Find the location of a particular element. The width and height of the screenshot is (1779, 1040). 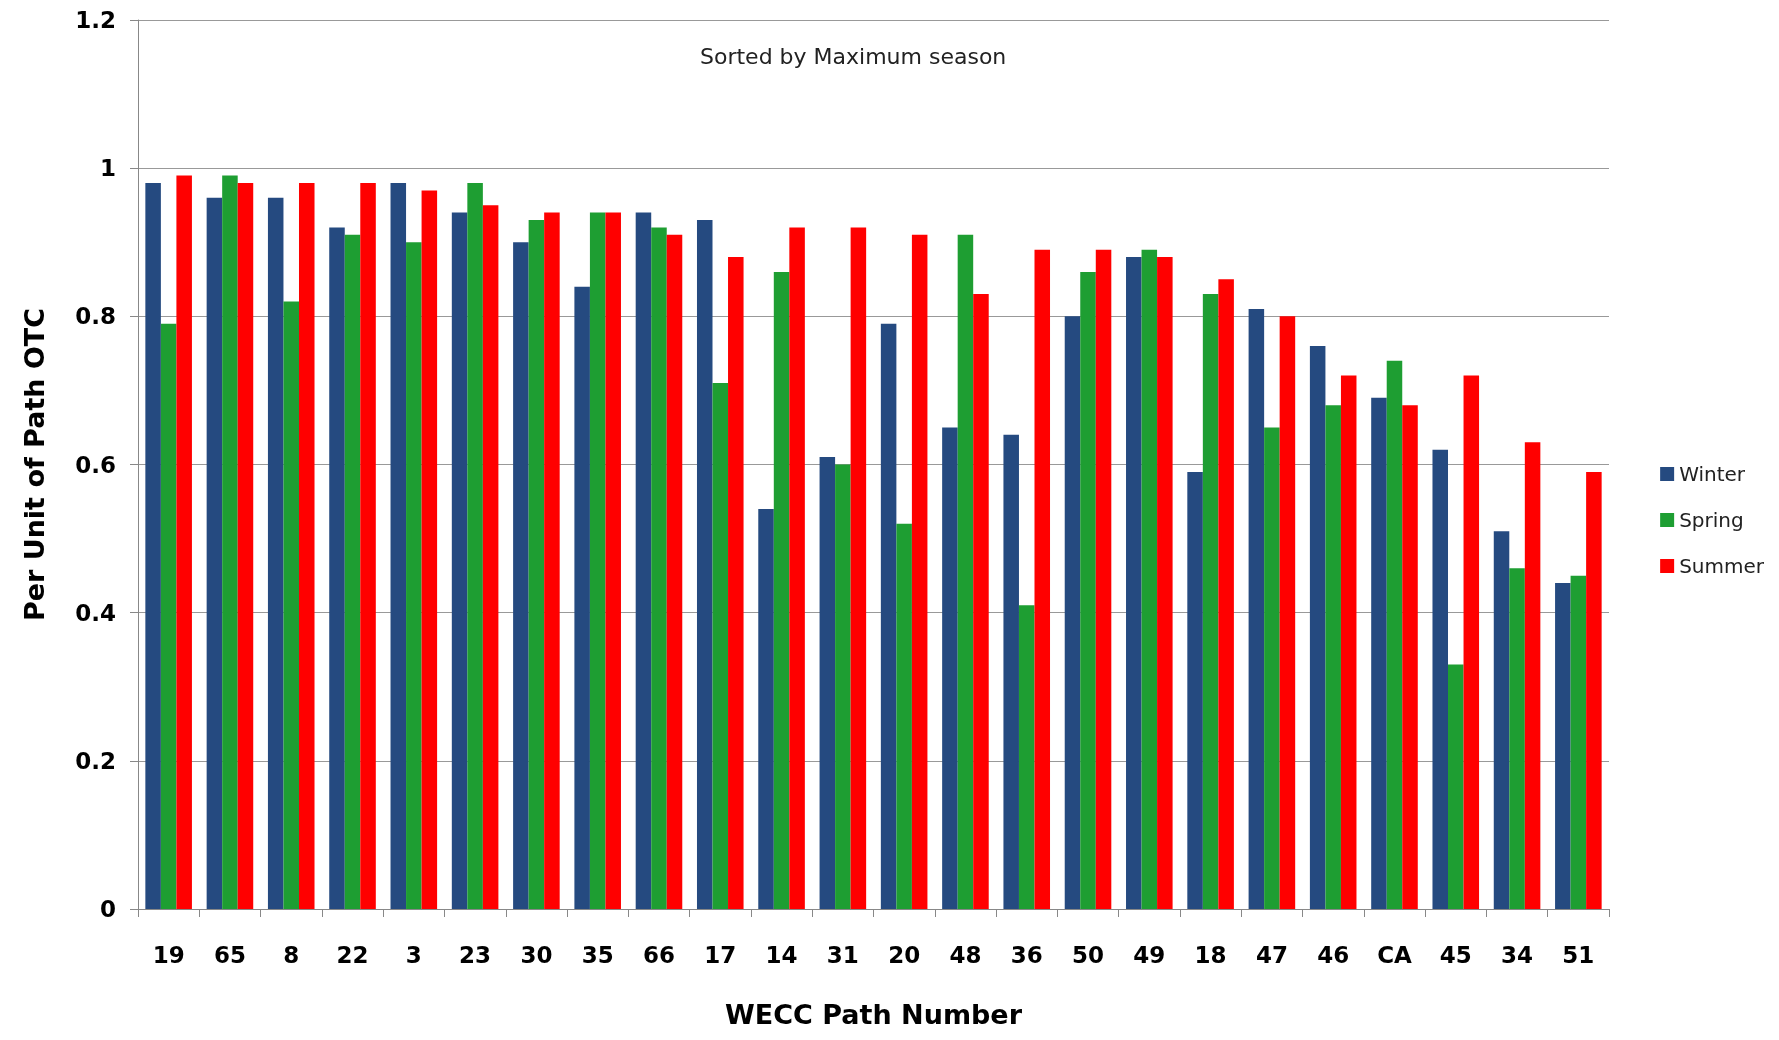

y-tick-label: 1 is located at coordinates (107, 168).